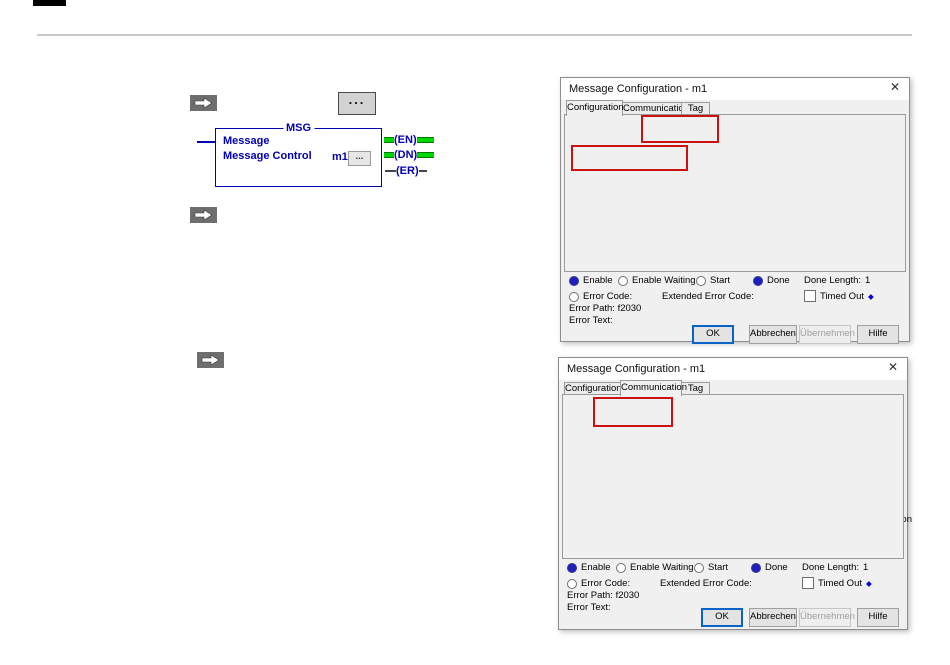  What do you see at coordinates (405, 140) in the screenshot?
I see `coil-en-label: (EN)` at bounding box center [405, 140].